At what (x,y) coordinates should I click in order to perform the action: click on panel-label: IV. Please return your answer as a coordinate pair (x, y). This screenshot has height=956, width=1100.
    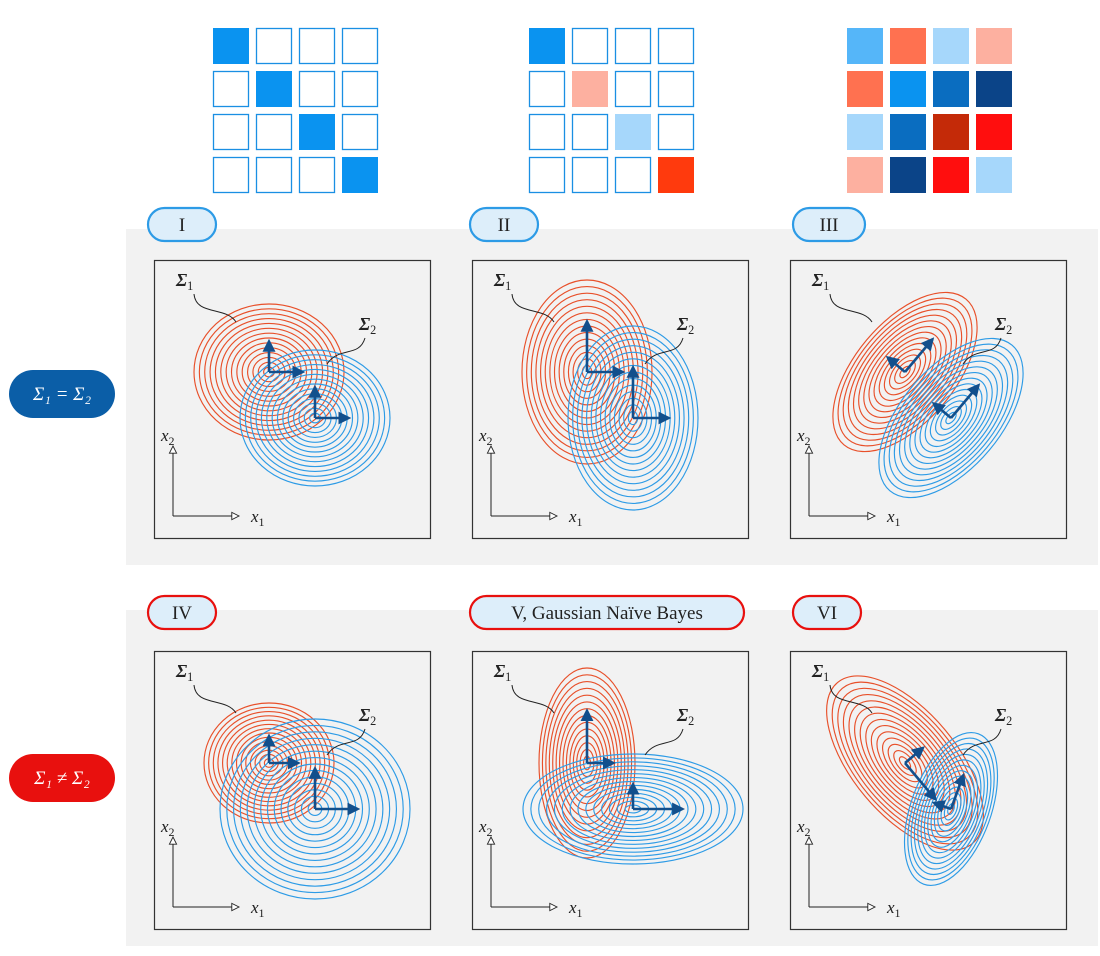
    Looking at the image, I should click on (182, 613).